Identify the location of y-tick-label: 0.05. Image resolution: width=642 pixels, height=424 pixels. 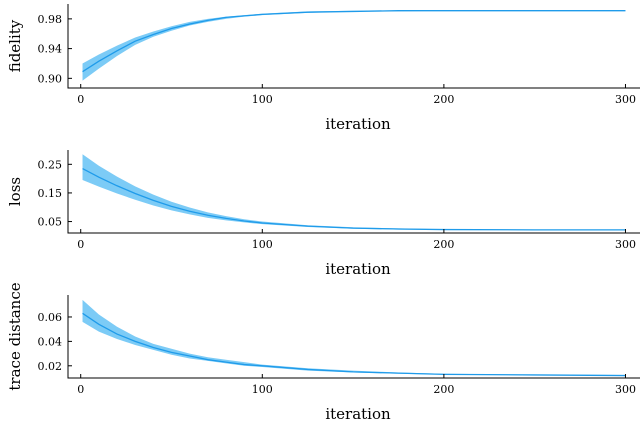
(50, 222).